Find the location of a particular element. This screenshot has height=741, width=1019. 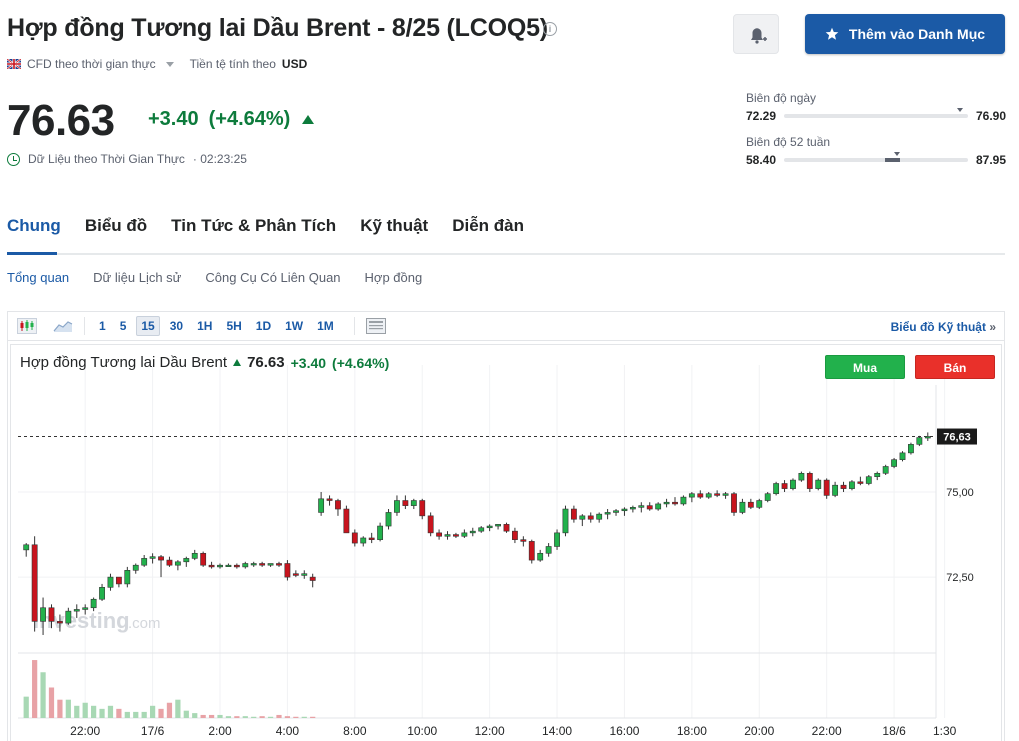

subtab-contracts: Hợp đồng is located at coordinates (393, 277).